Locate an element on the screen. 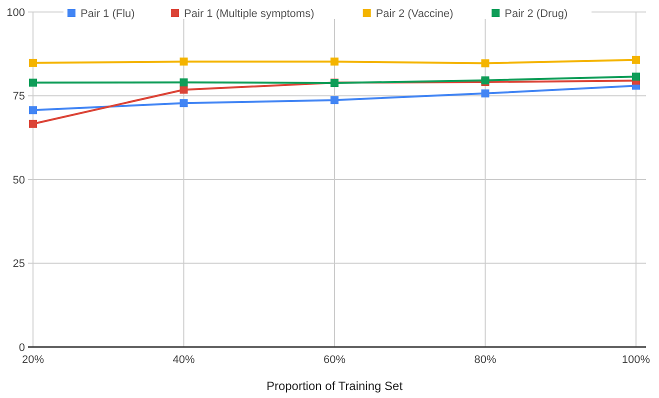 The image size is (659, 398). x-tick-label: 80% is located at coordinates (485, 360).